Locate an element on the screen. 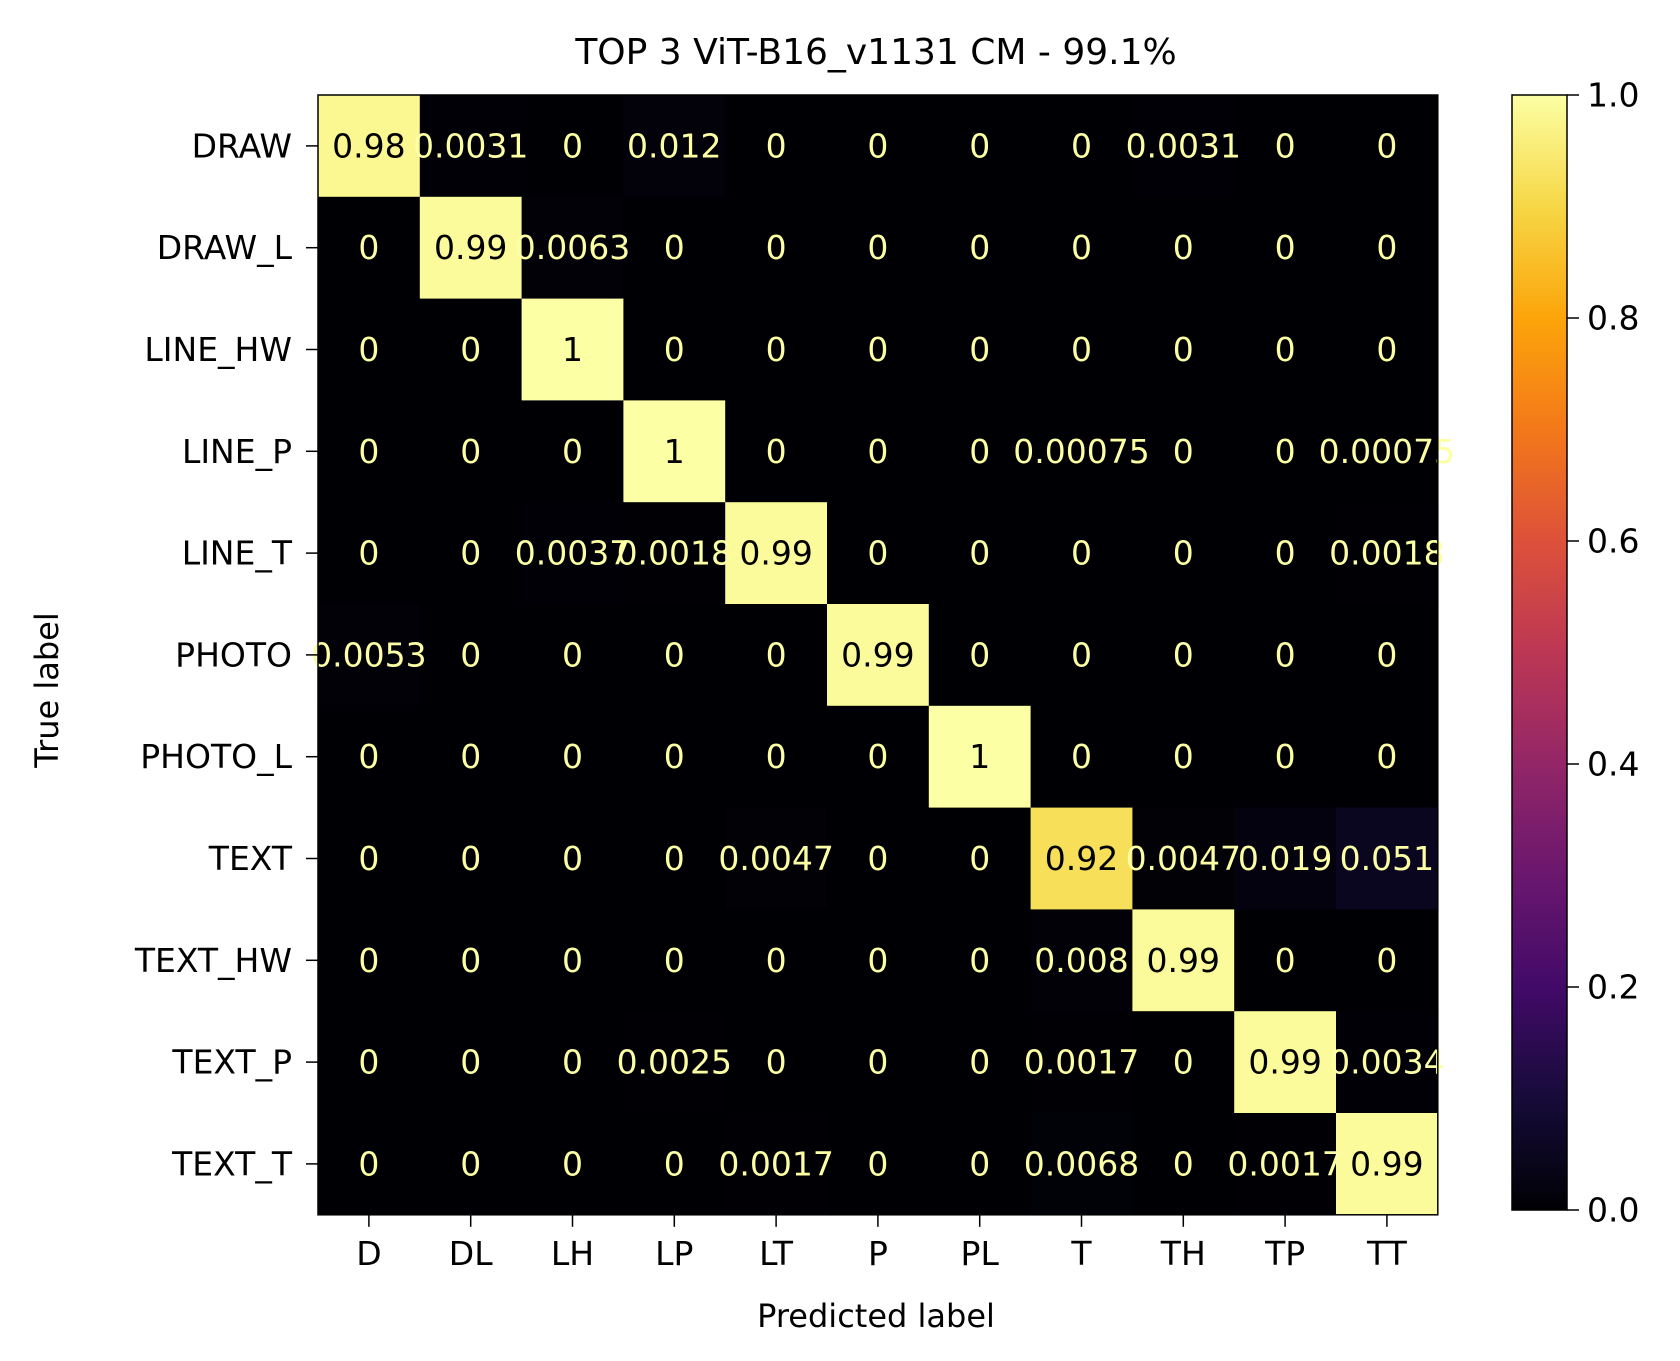 The image size is (1680, 1361). cell-value-label: 0.0037 is located at coordinates (572, 553).